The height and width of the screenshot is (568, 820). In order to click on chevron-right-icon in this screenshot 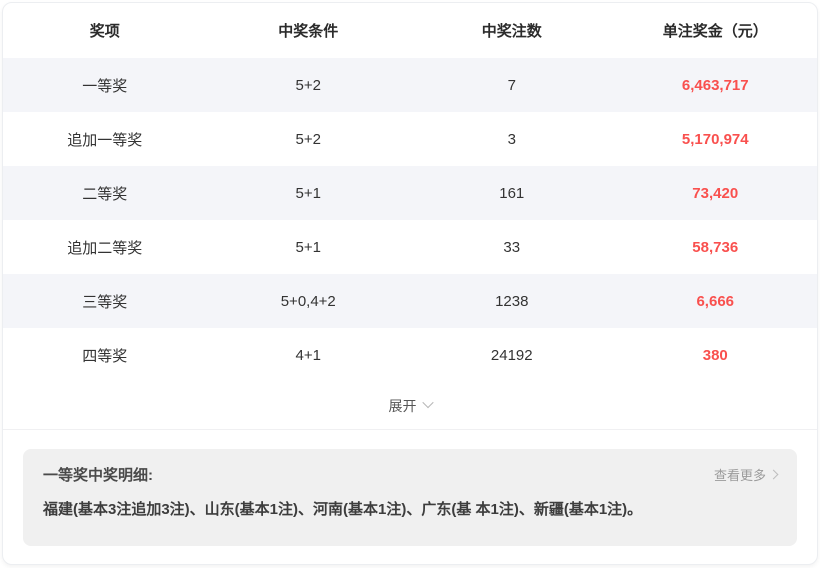, I will do `click(773, 474)`.